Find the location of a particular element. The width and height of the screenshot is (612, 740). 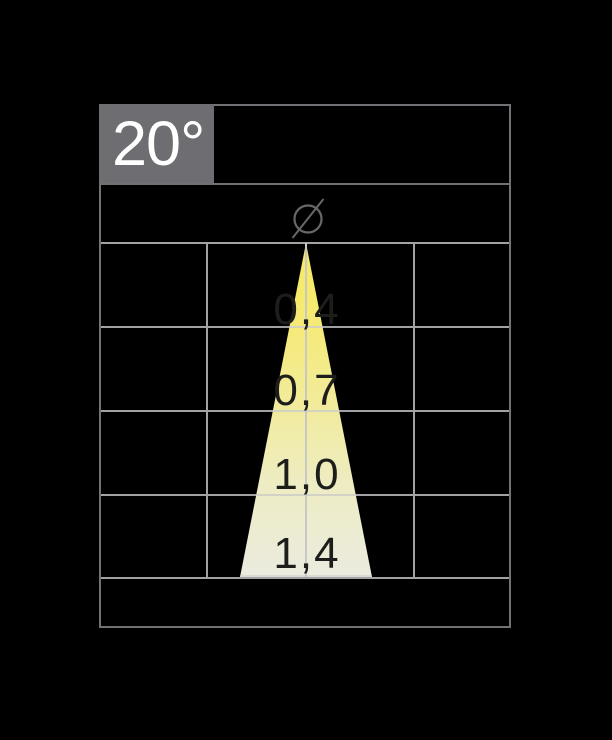

beam-angle-badge: 20° is located at coordinates (156, 144).